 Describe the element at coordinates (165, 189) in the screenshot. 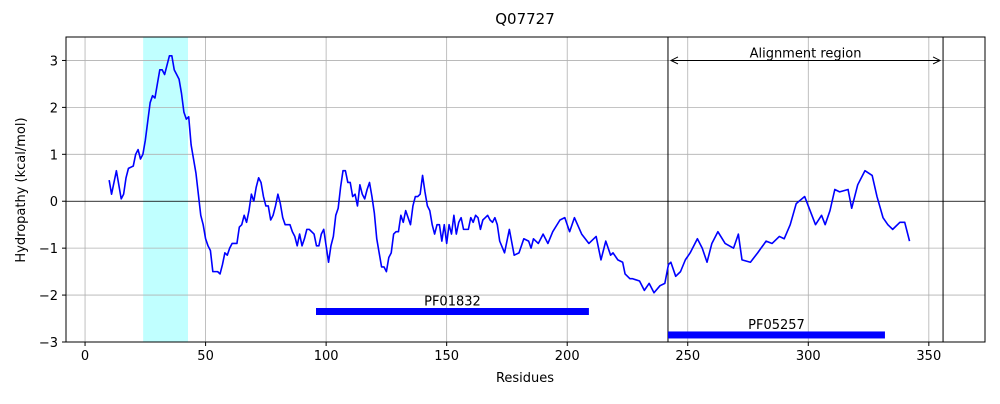

I see `highlight-span` at that location.